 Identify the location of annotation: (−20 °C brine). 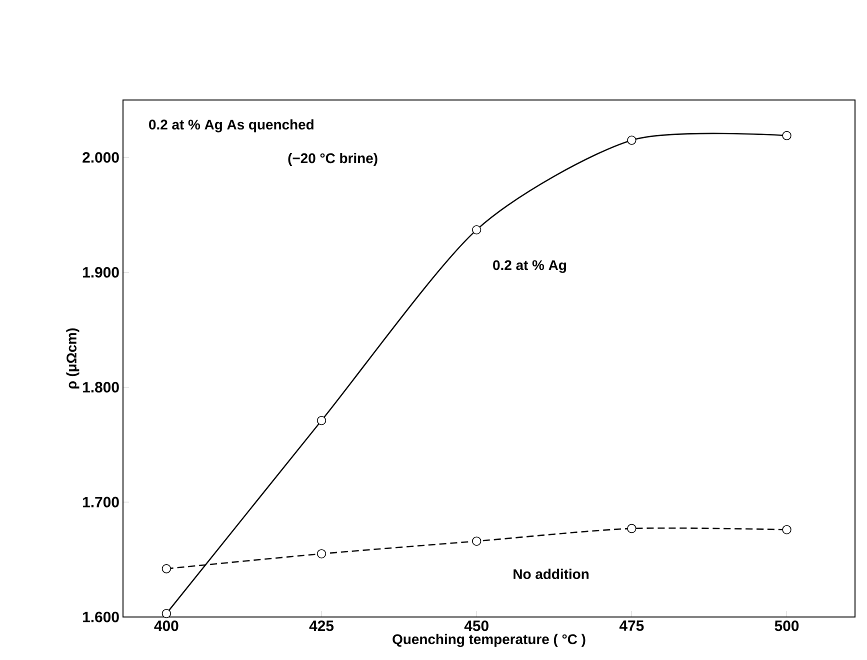
(333, 159).